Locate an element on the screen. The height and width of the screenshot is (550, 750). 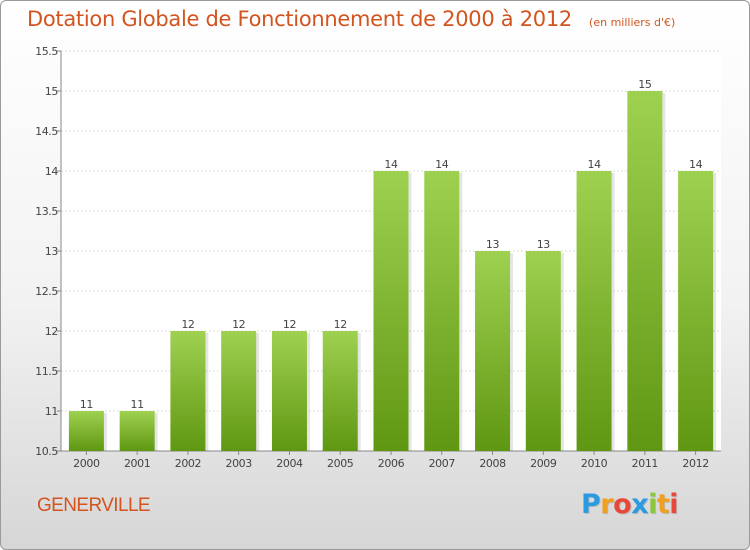
x-tick-label: 2007 is located at coordinates (442, 463).